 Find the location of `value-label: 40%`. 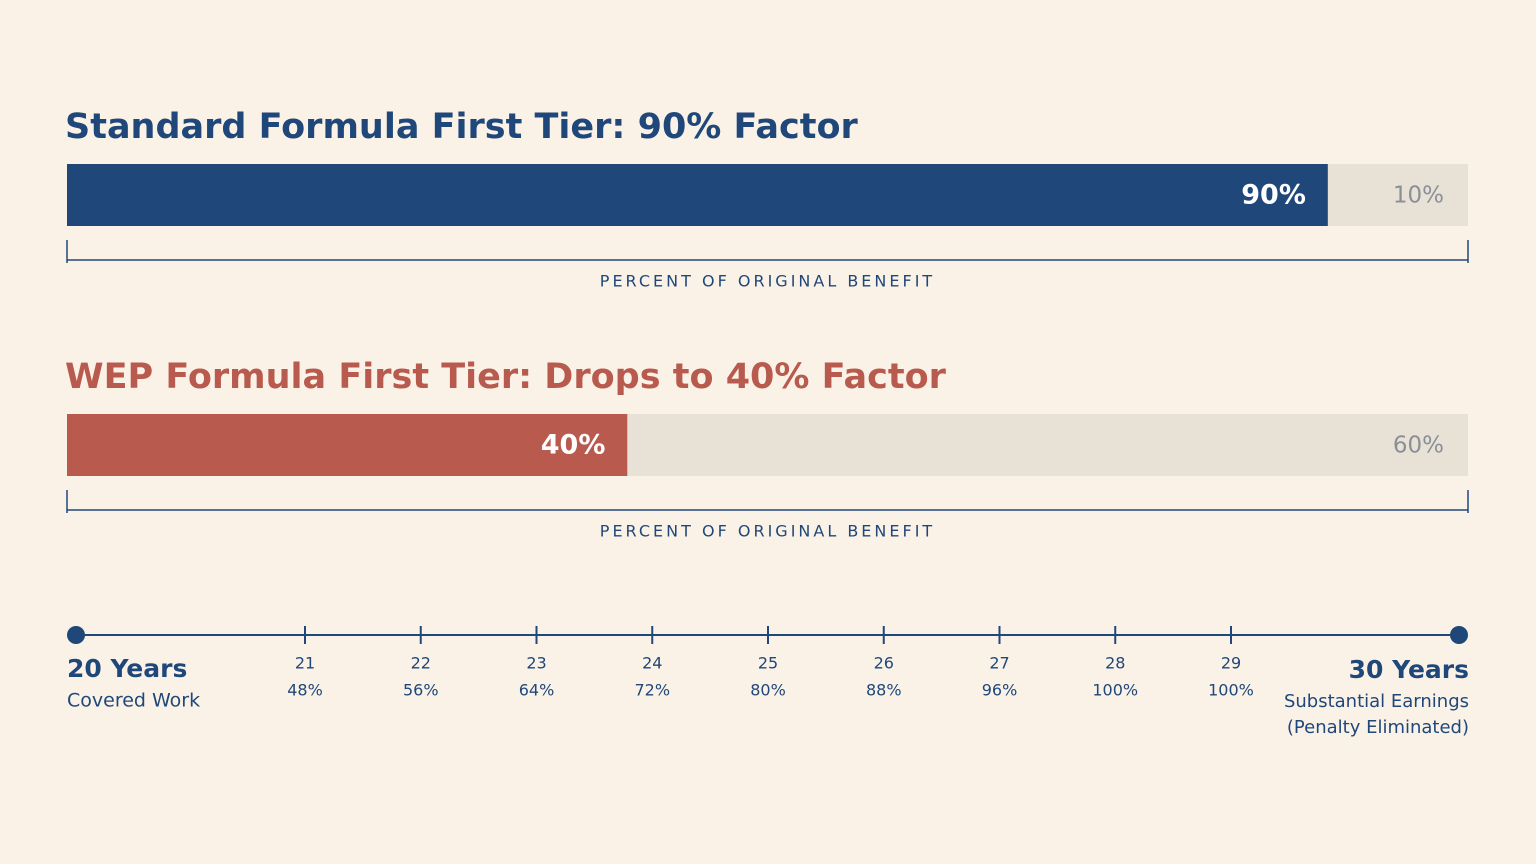

value-label: 40% is located at coordinates (573, 445).